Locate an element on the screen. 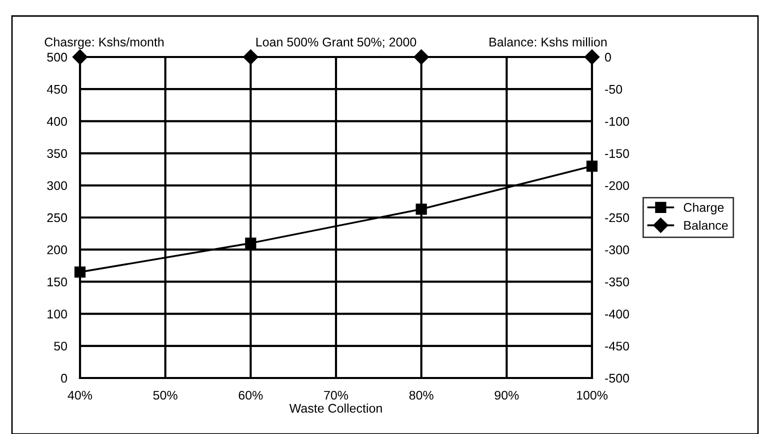 The height and width of the screenshot is (434, 770). y2-tick-label: -150 is located at coordinates (617, 153).